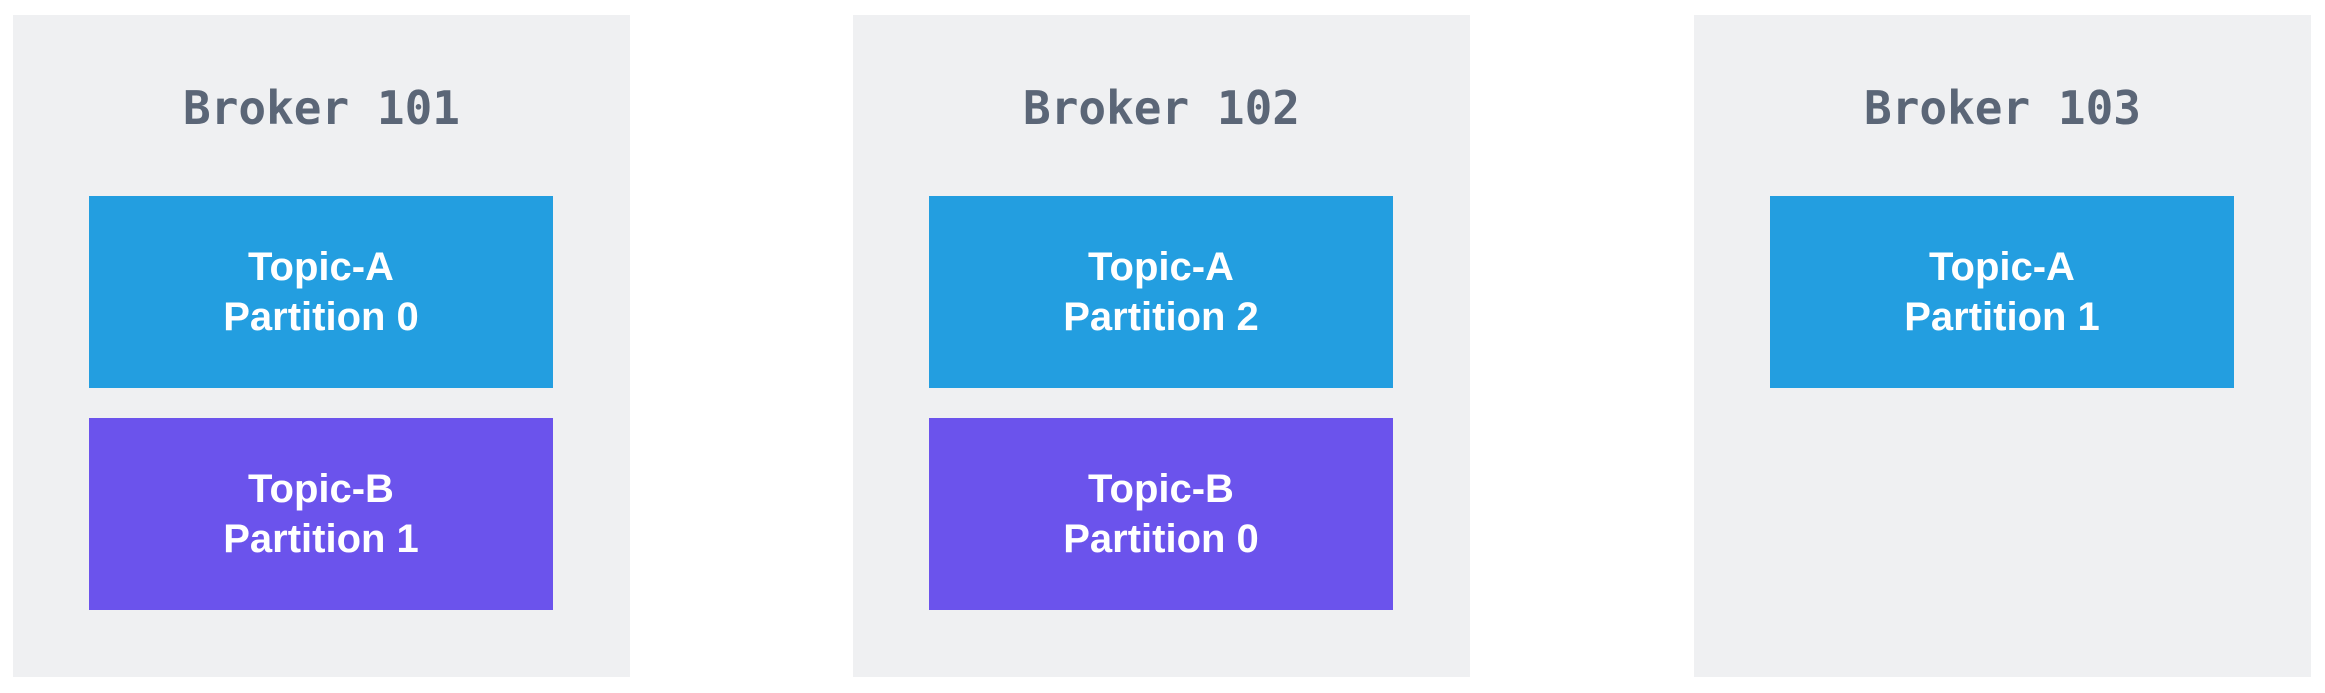 This screenshot has height=693, width=2325. I want to click on broker-101-topic-b-partition-1: Topic-B Partition 1, so click(321, 514).